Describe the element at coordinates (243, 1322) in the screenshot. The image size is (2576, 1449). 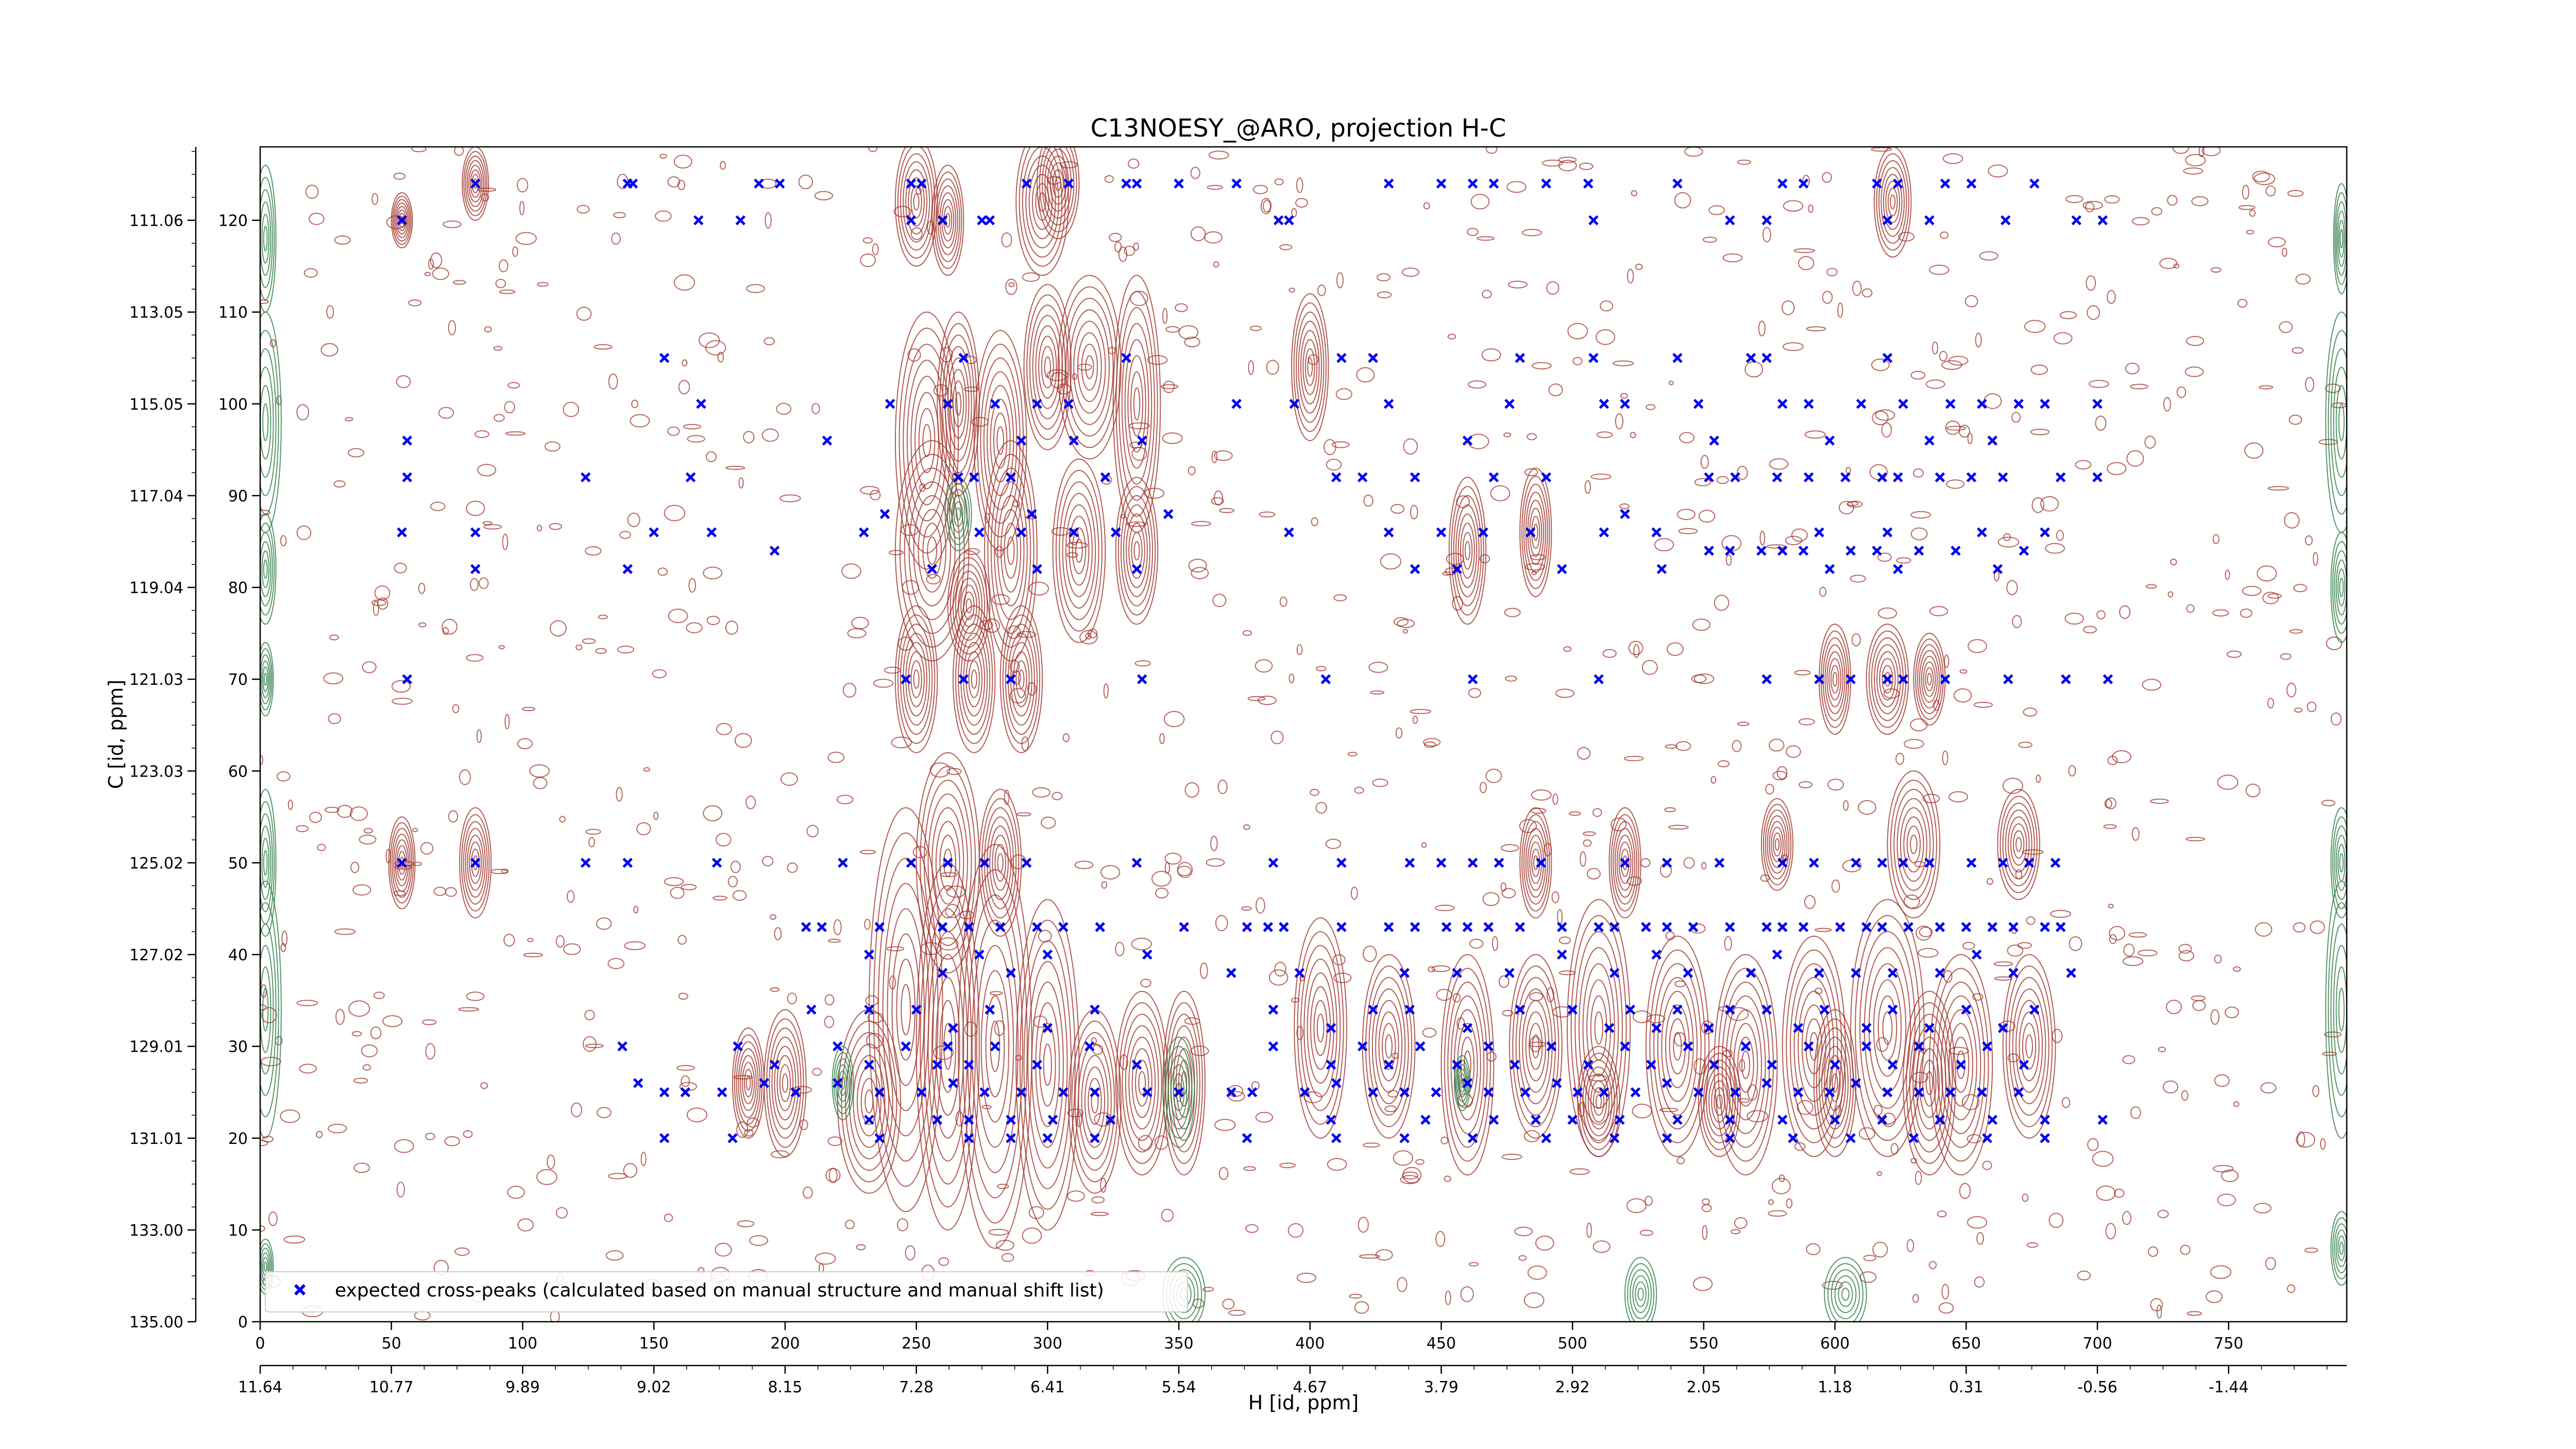
I see `y-tick-label: 0` at that location.